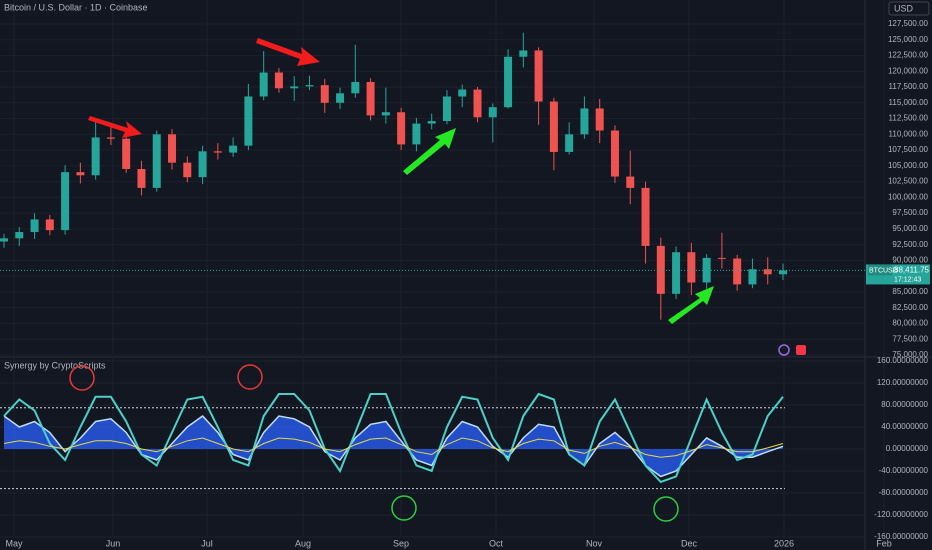 The height and width of the screenshot is (550, 932). Describe the element at coordinates (909, 118) in the screenshot. I see `y-tick-label: 112,500.00` at that location.